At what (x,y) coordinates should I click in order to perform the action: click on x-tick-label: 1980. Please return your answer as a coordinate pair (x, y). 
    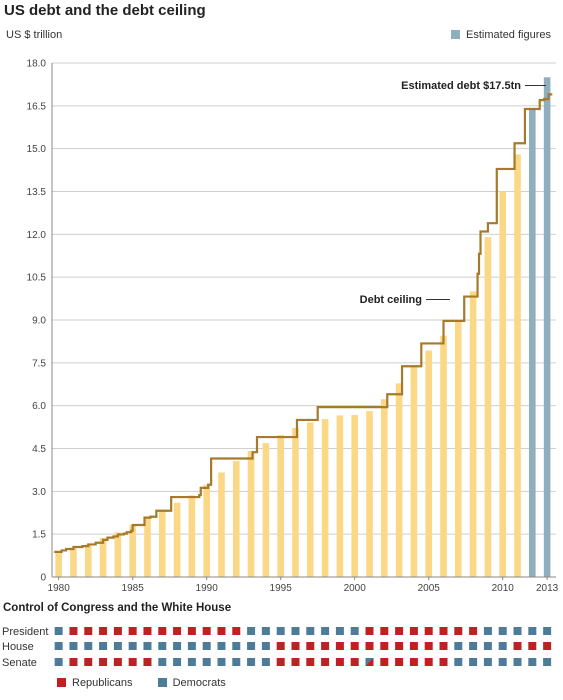
    Looking at the image, I should click on (59, 588).